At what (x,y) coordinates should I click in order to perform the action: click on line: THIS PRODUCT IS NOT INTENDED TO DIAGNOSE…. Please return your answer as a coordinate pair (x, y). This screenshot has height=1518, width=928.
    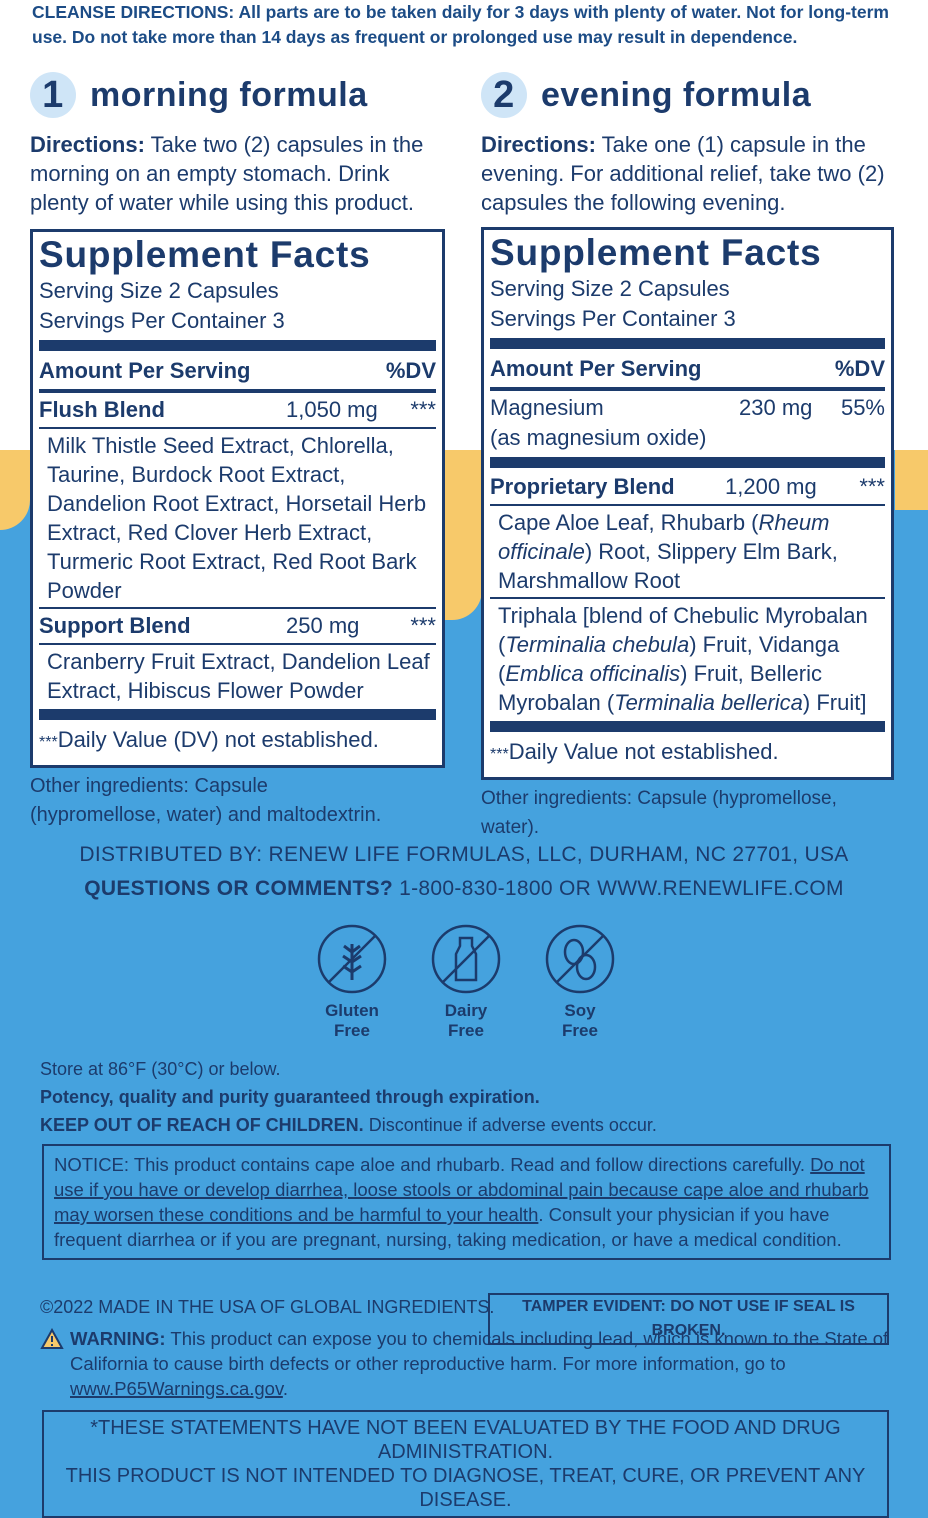
    Looking at the image, I should click on (465, 1488).